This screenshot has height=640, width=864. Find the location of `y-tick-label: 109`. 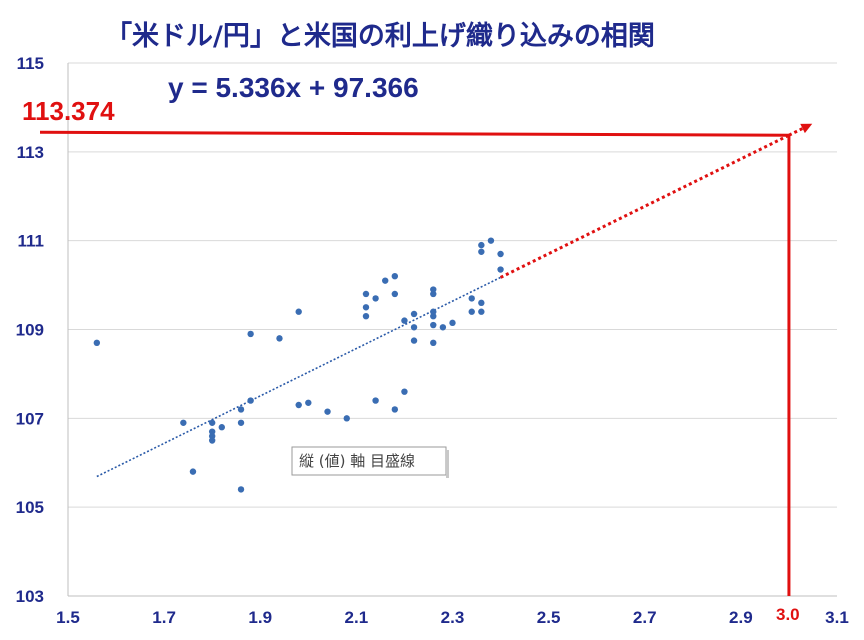

y-tick-label: 109 is located at coordinates (30, 330).